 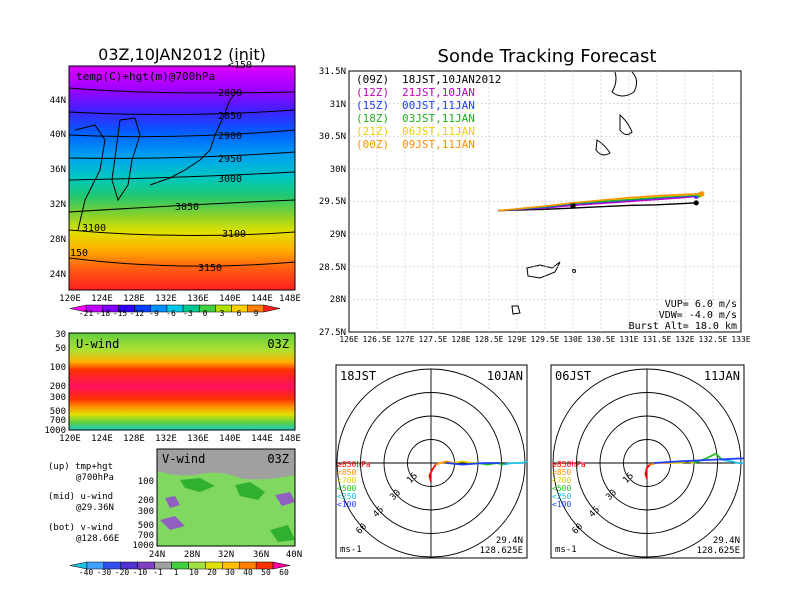 What do you see at coordinates (230, 116) in the screenshot?
I see `contour-label: 2850` at bounding box center [230, 116].